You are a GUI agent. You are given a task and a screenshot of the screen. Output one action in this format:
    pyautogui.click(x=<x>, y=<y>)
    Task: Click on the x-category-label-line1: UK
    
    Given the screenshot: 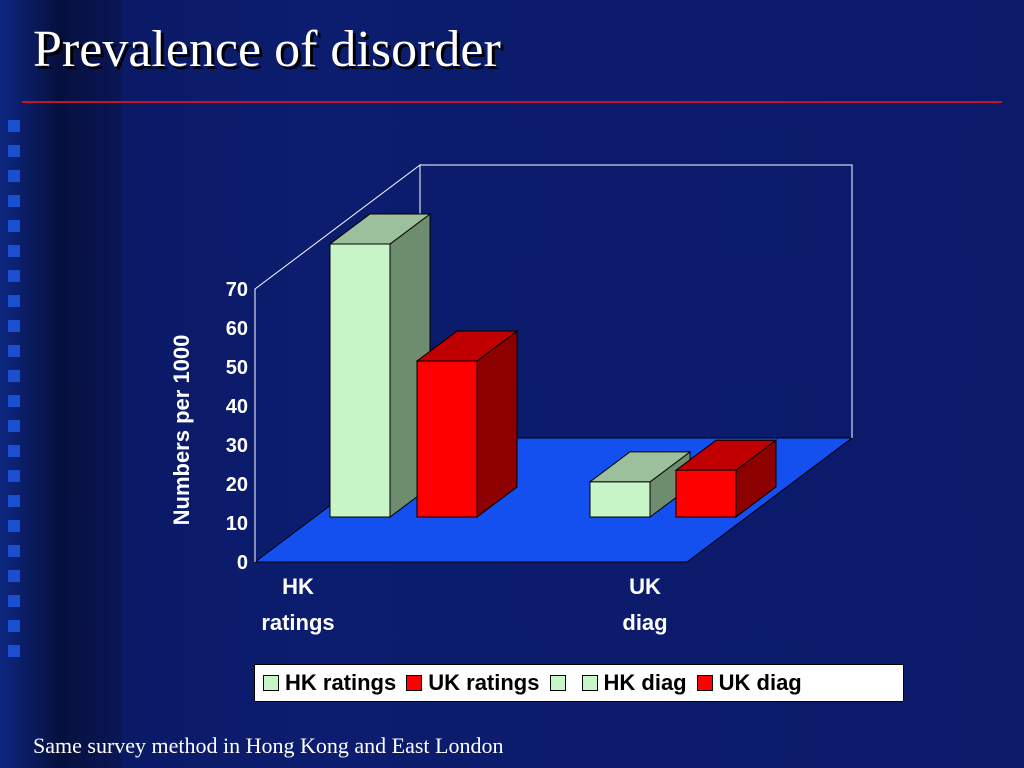 What is the action you would take?
    pyautogui.click(x=645, y=586)
    